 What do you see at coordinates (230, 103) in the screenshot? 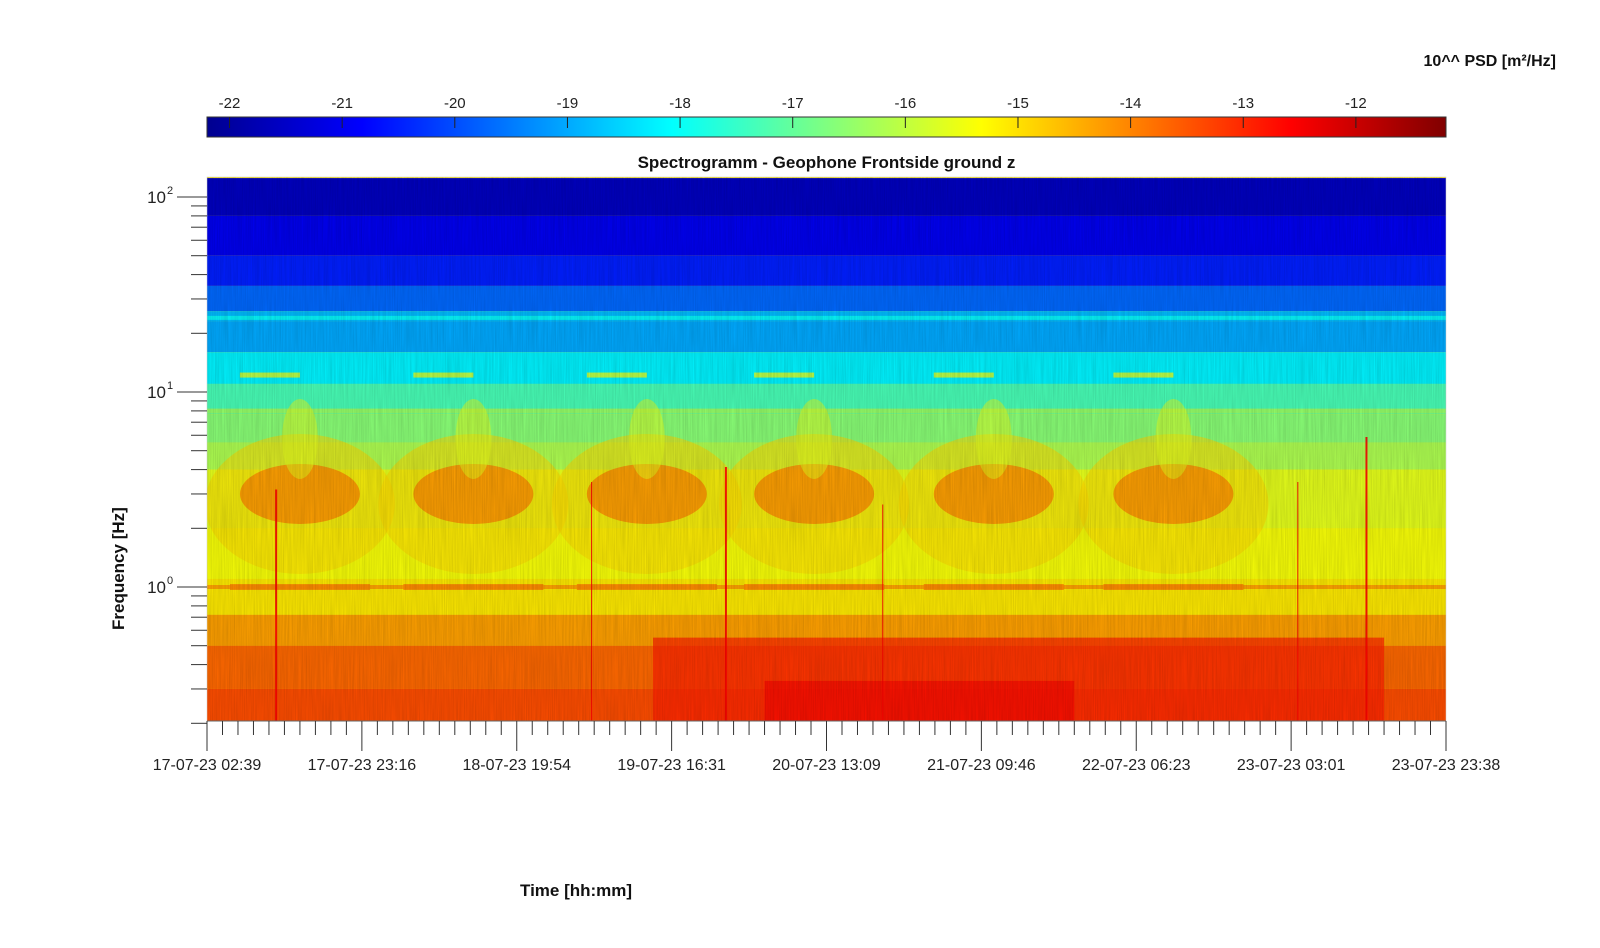
I see `colorbar-tick-label: -22` at bounding box center [230, 103].